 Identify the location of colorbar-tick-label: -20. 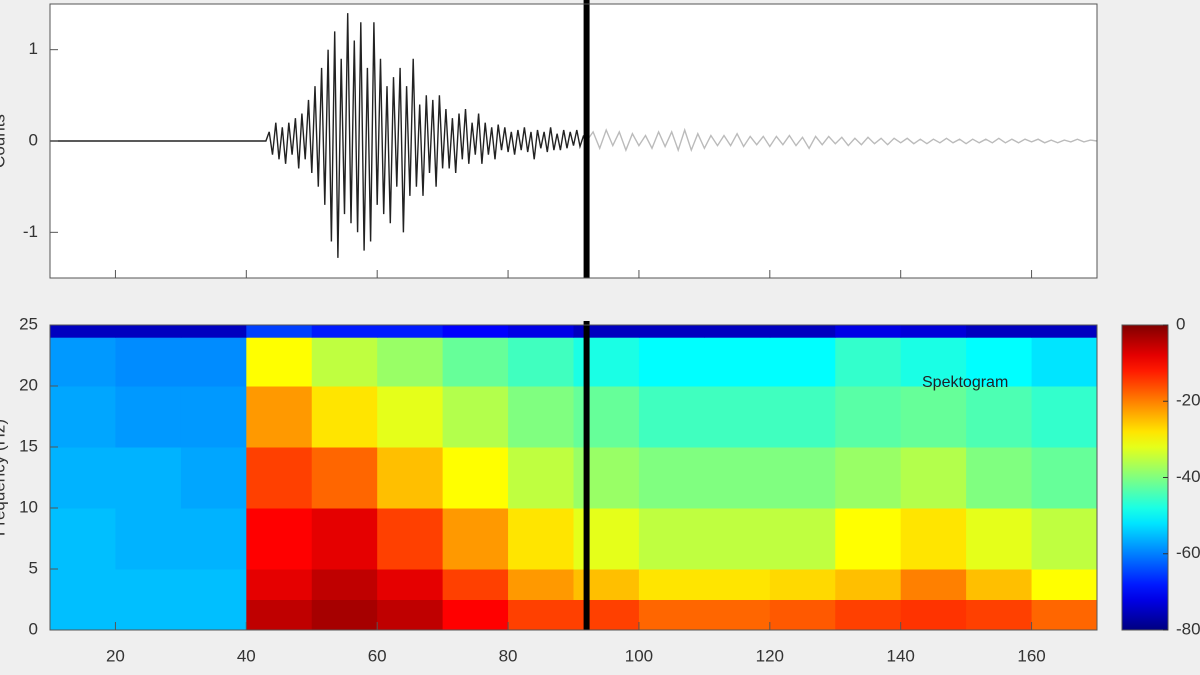
(1188, 400).